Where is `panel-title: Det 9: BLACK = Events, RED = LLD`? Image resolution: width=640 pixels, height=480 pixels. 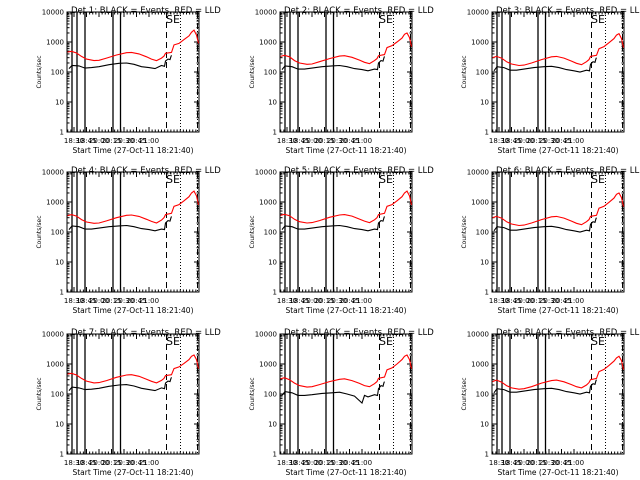
panel-title: Det 9: BLACK = Events, RED = LLD is located at coordinates (568, 333).